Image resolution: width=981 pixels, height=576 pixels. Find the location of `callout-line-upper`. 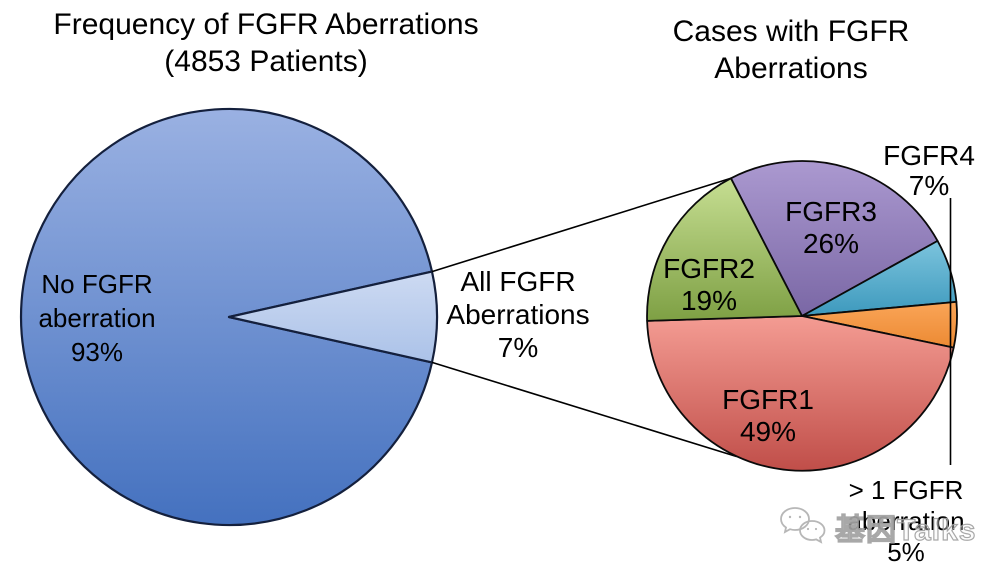

callout-line-upper is located at coordinates (581, 225).